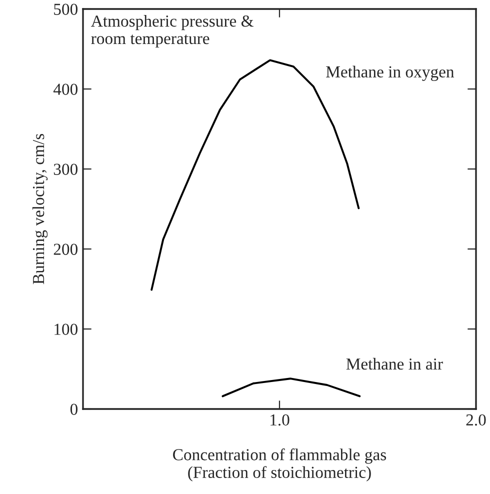 This screenshot has width=490, height=494. Describe the element at coordinates (476, 420) in the screenshot. I see `x-tick-label: 2.0` at that location.